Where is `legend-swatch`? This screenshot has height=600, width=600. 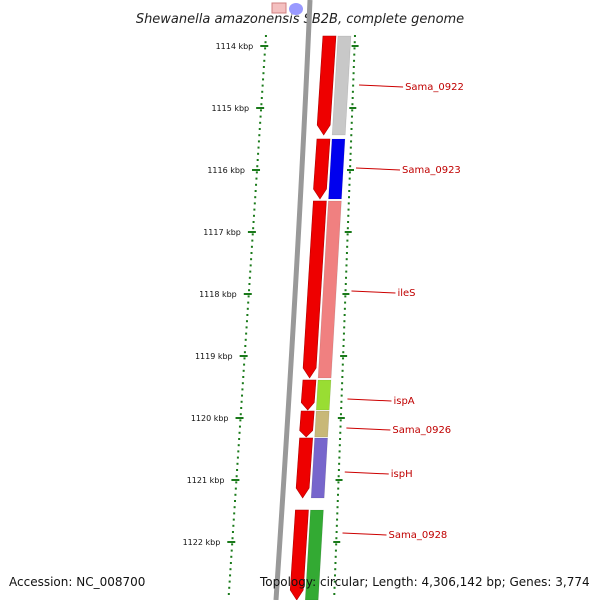
legend-swatch is located at coordinates (296, 9).